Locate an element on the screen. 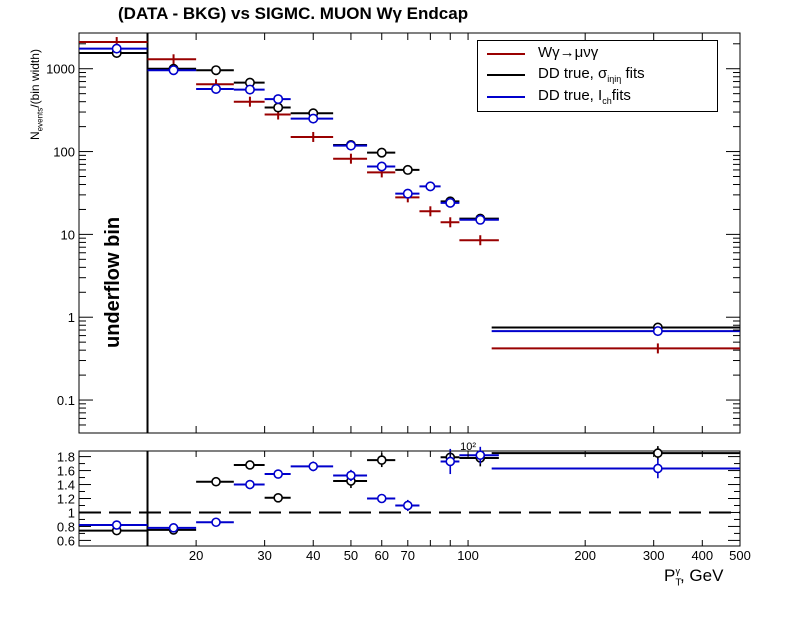 Image resolution: width=796 pixels, height=624 pixels. y-tick-label: 1000 is located at coordinates (60, 69).